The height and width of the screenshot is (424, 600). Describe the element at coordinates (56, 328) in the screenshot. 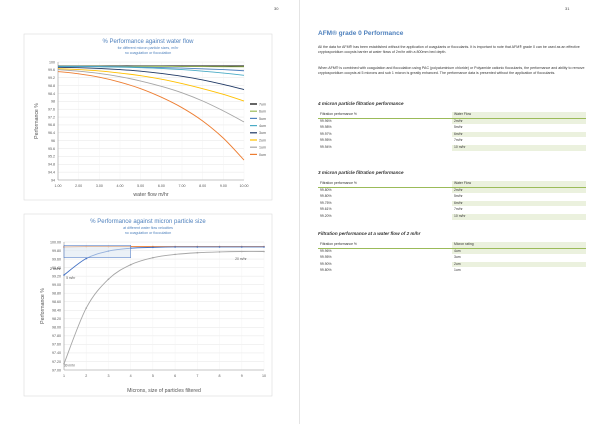

I see `y-tick-label: 98.00` at that location.